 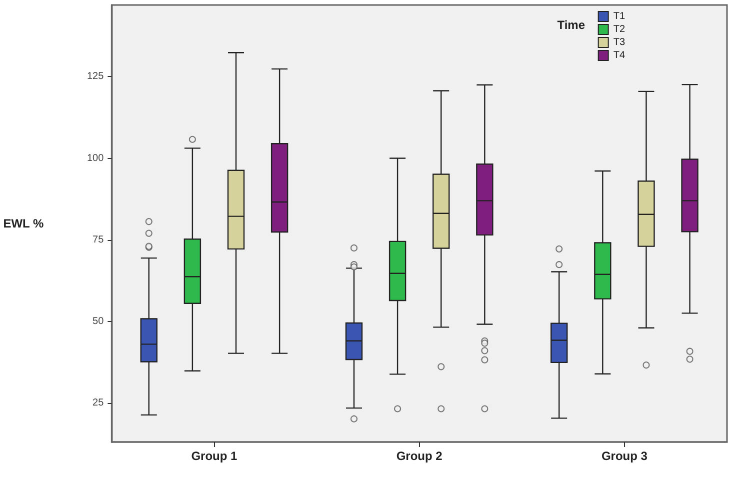 I want to click on y-tick-label: 100, so click(x=95, y=158).